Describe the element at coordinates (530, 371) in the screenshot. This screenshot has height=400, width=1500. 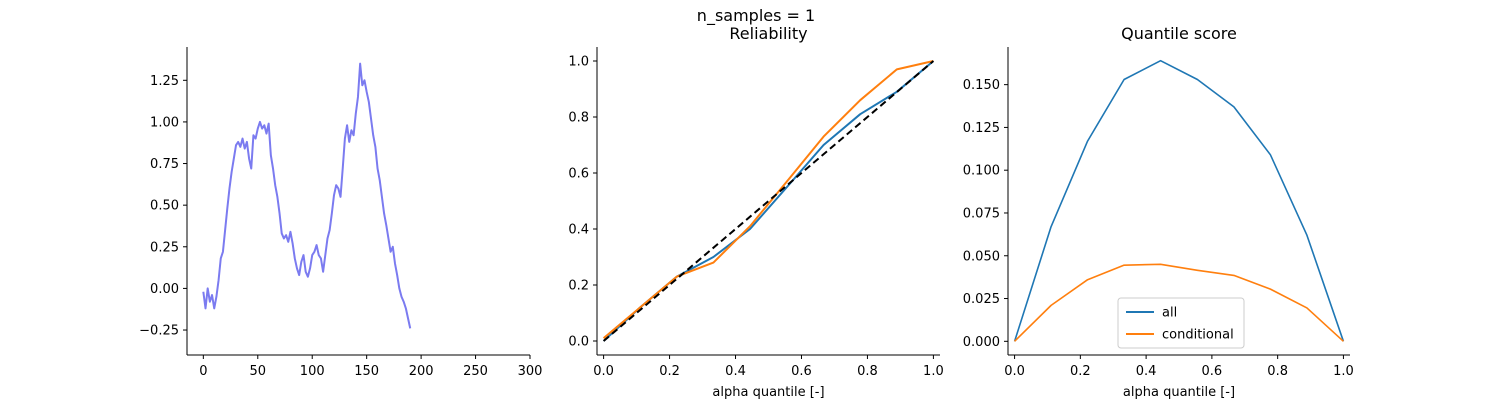
I see `x-tick-label: 300` at that location.